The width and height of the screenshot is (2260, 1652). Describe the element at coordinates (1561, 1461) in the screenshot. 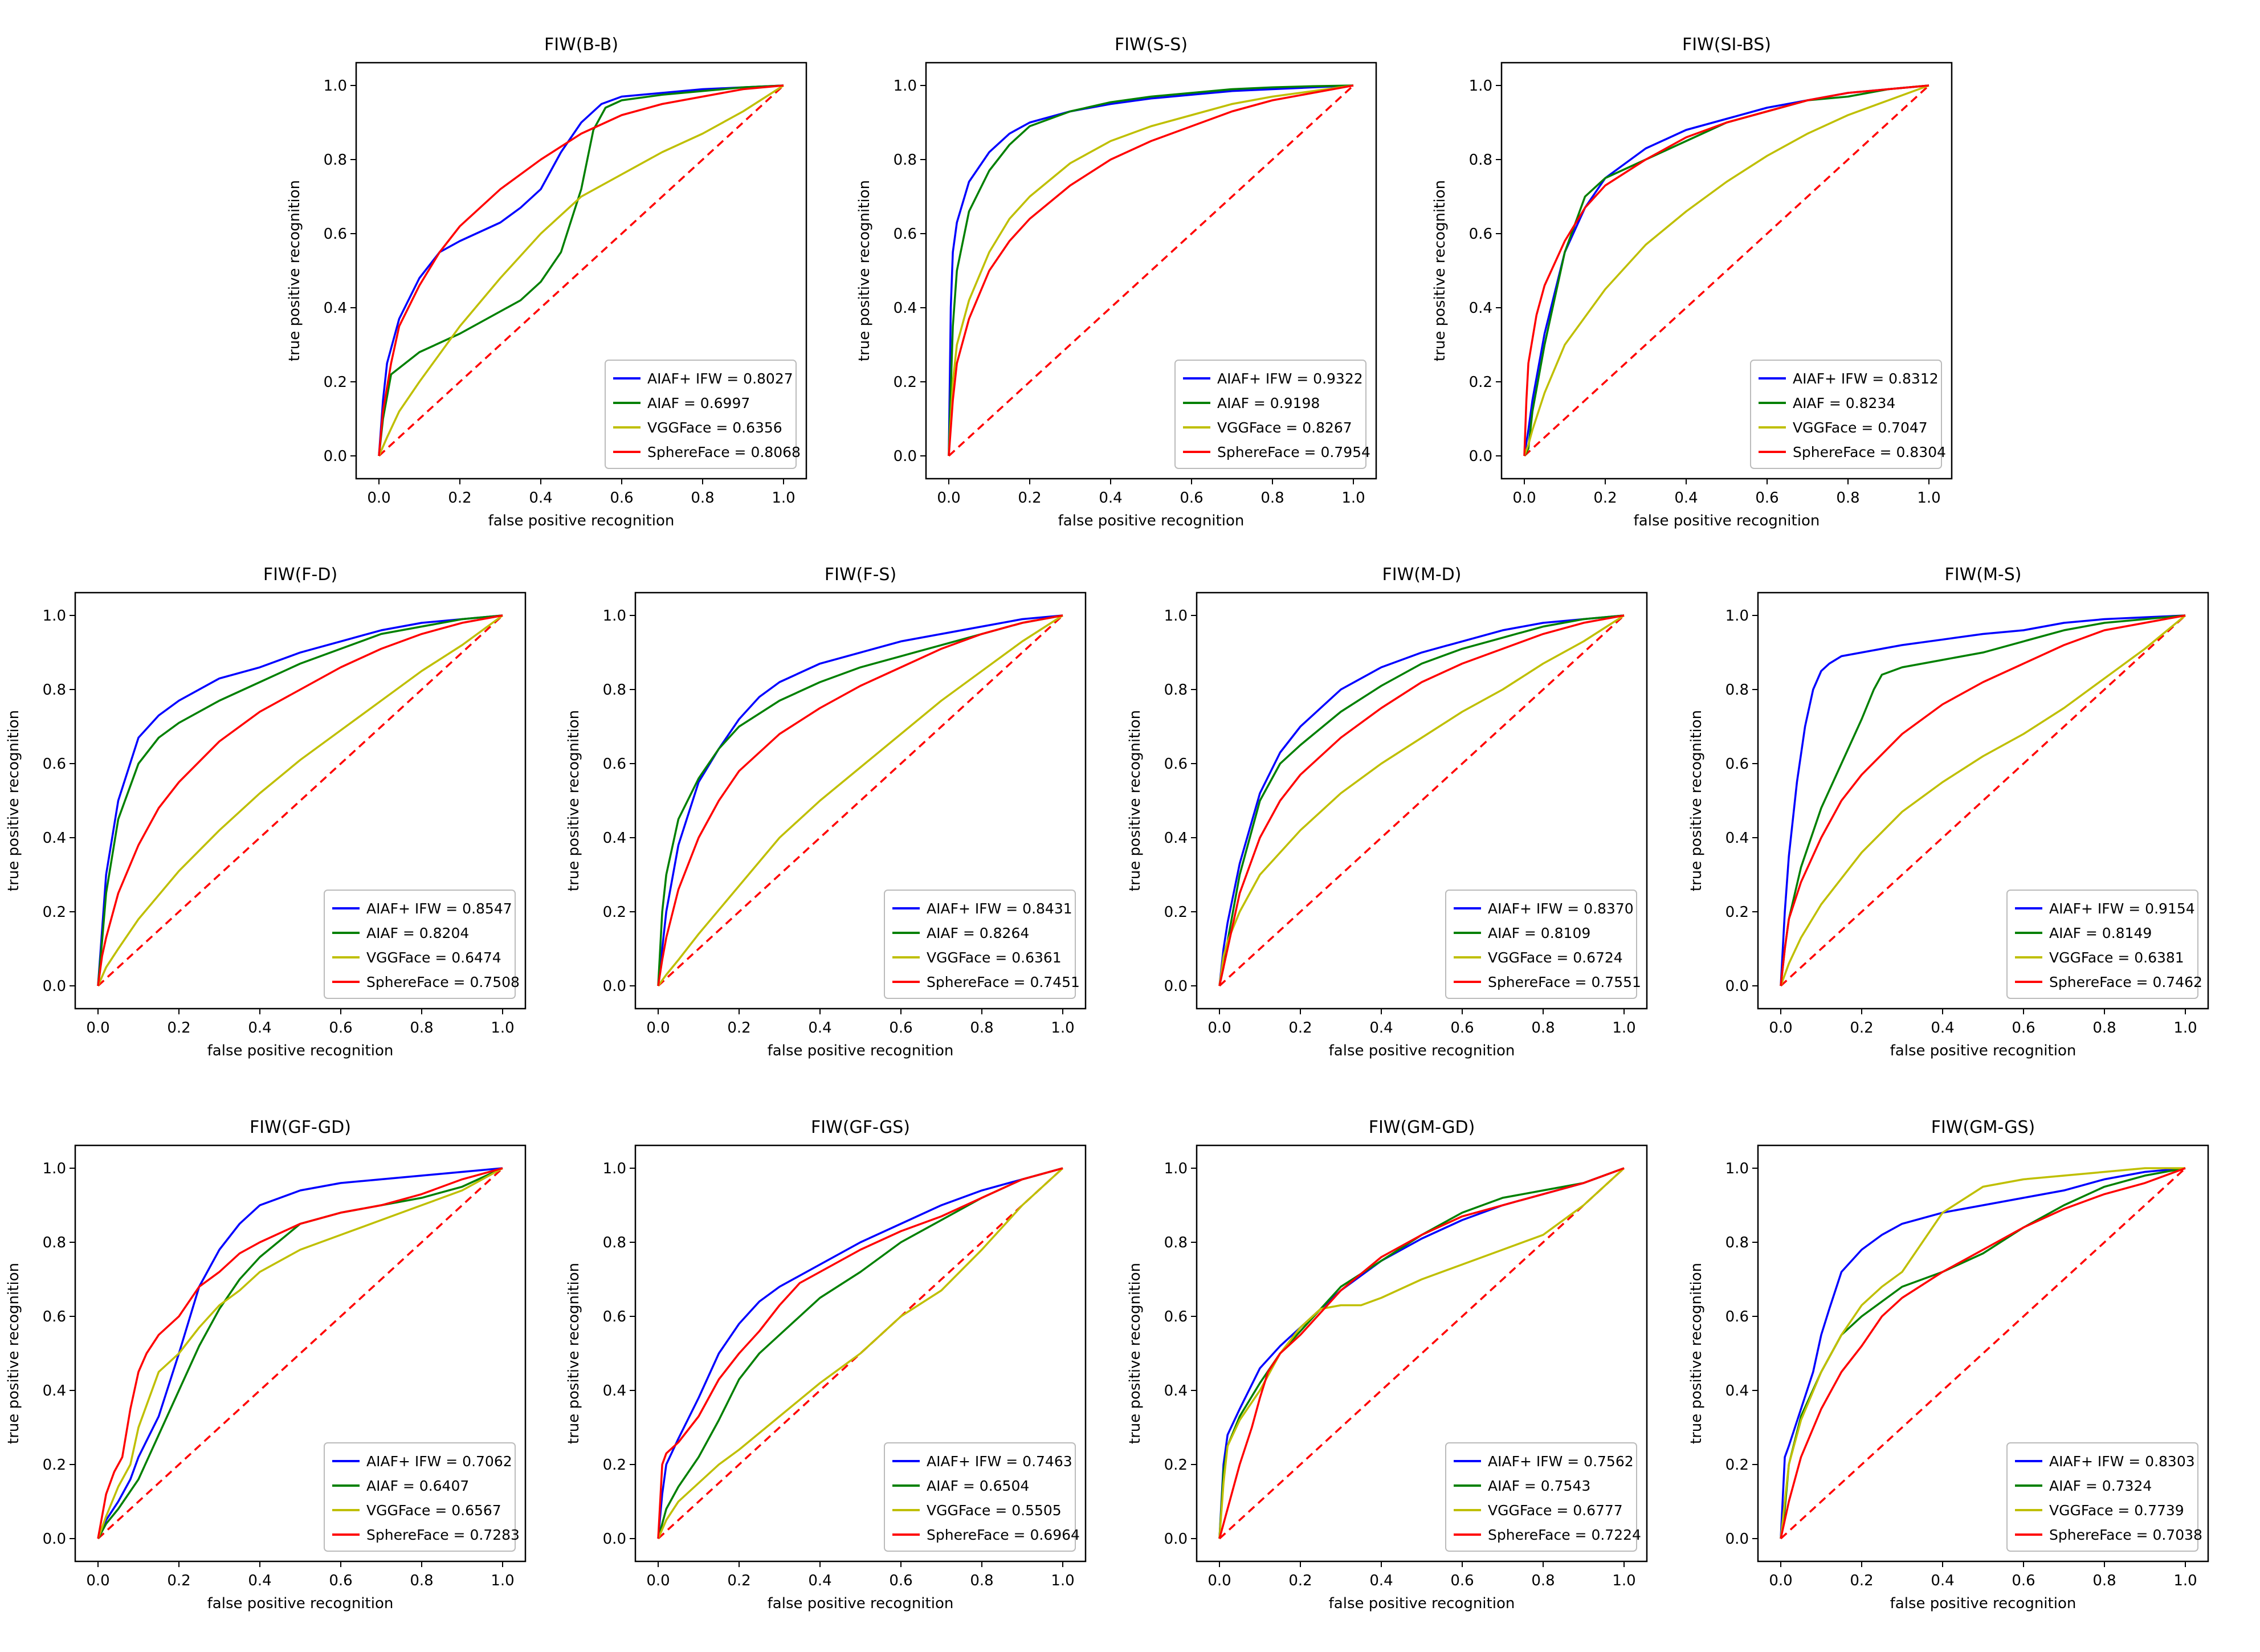

I see `legend-entry: AIAF+ IFW = 0.7562` at that location.